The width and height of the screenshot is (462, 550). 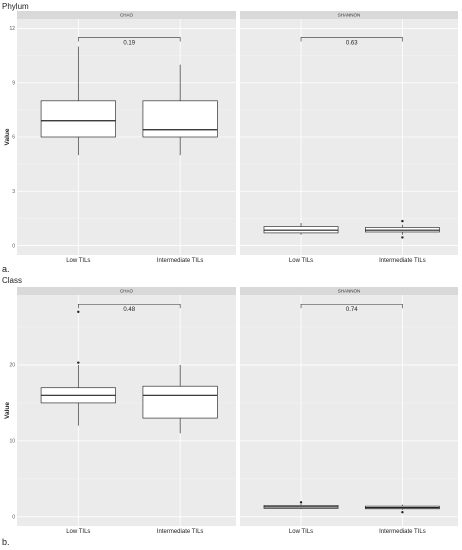 What do you see at coordinates (6, 269) in the screenshot?
I see `chart-letter: a.` at bounding box center [6, 269].